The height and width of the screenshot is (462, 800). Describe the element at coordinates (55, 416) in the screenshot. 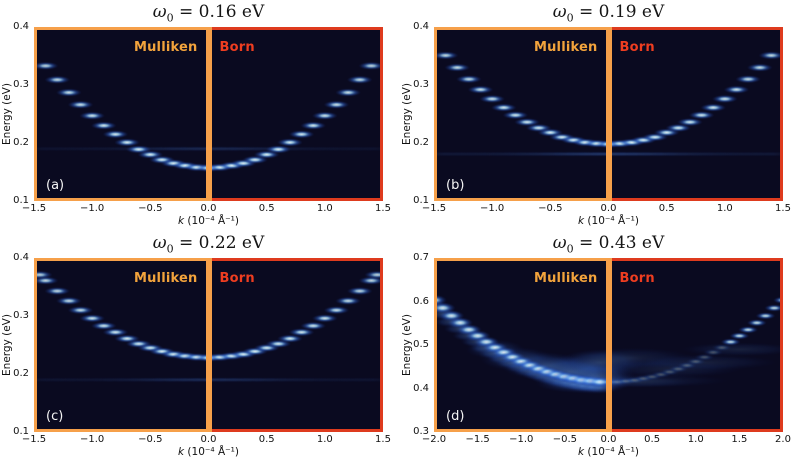

I see `panel-letter: (c)` at that location.